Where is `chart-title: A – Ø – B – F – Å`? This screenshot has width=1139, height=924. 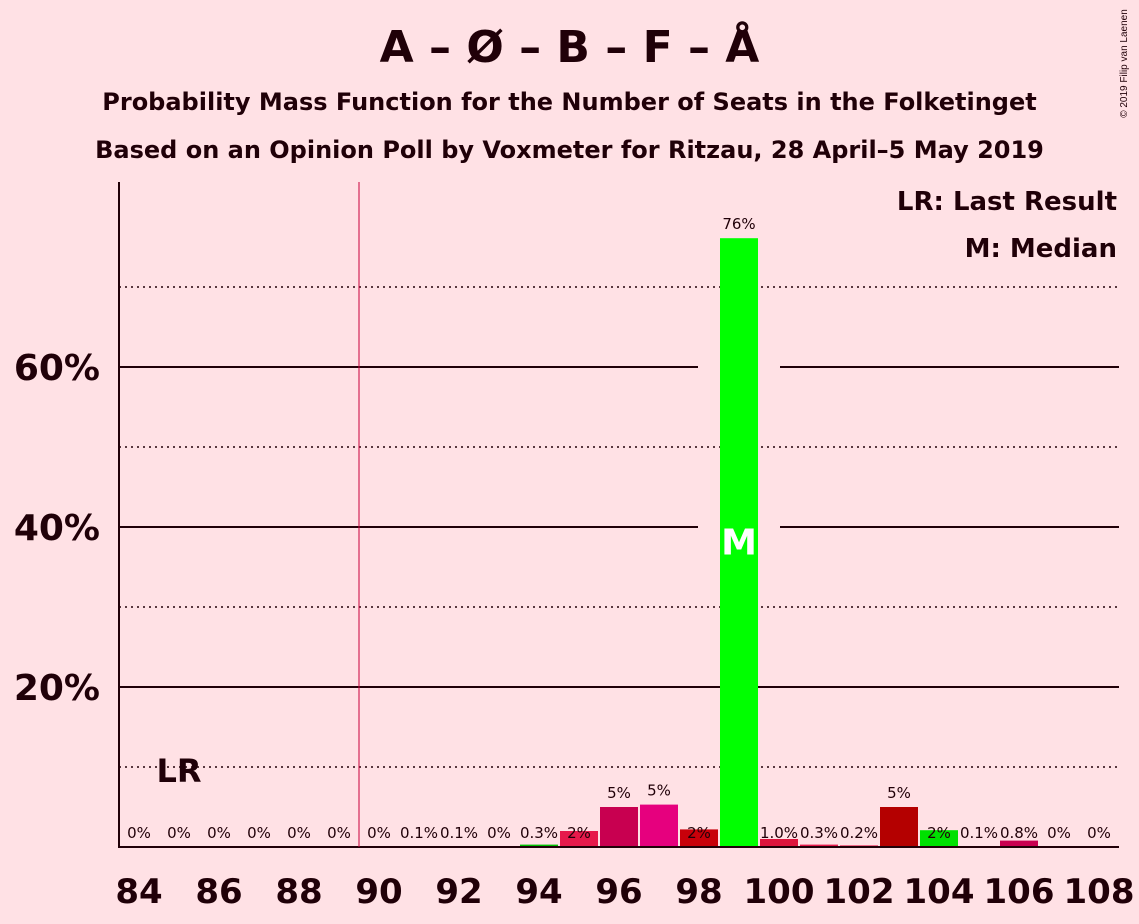
chart-title: A – Ø – B – F – Å is located at coordinates (569, 47).